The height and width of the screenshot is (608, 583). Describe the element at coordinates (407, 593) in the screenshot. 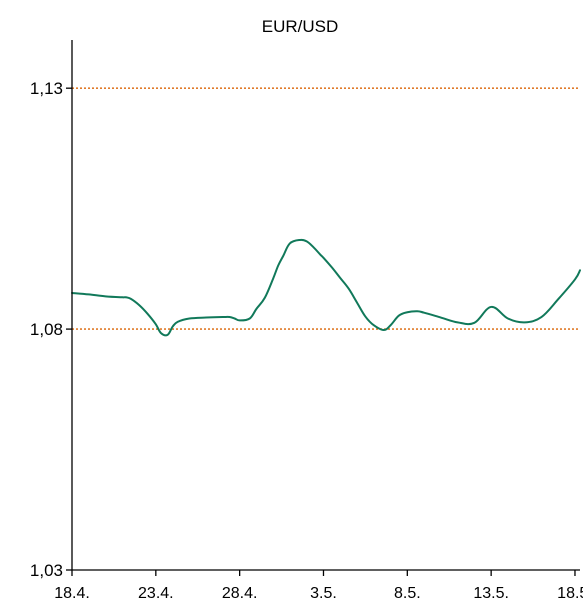

I see `x-tick-label-4: 8.5.` at that location.